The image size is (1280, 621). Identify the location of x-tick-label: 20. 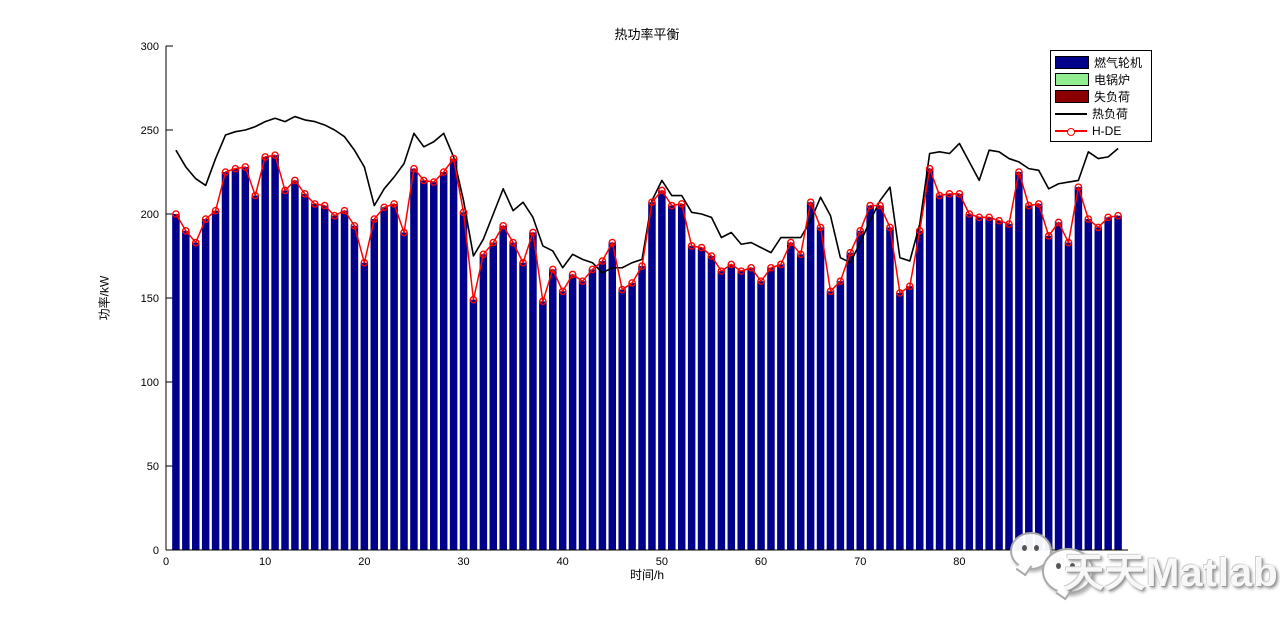
(364, 562).